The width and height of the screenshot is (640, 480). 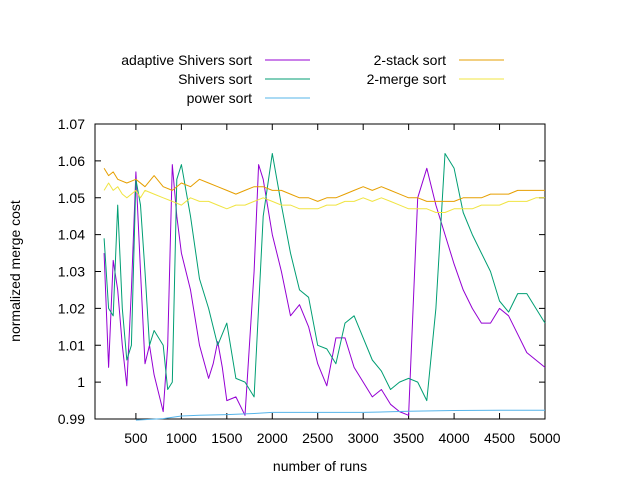 What do you see at coordinates (226, 438) in the screenshot?
I see `x-tick-label: 1500` at bounding box center [226, 438].